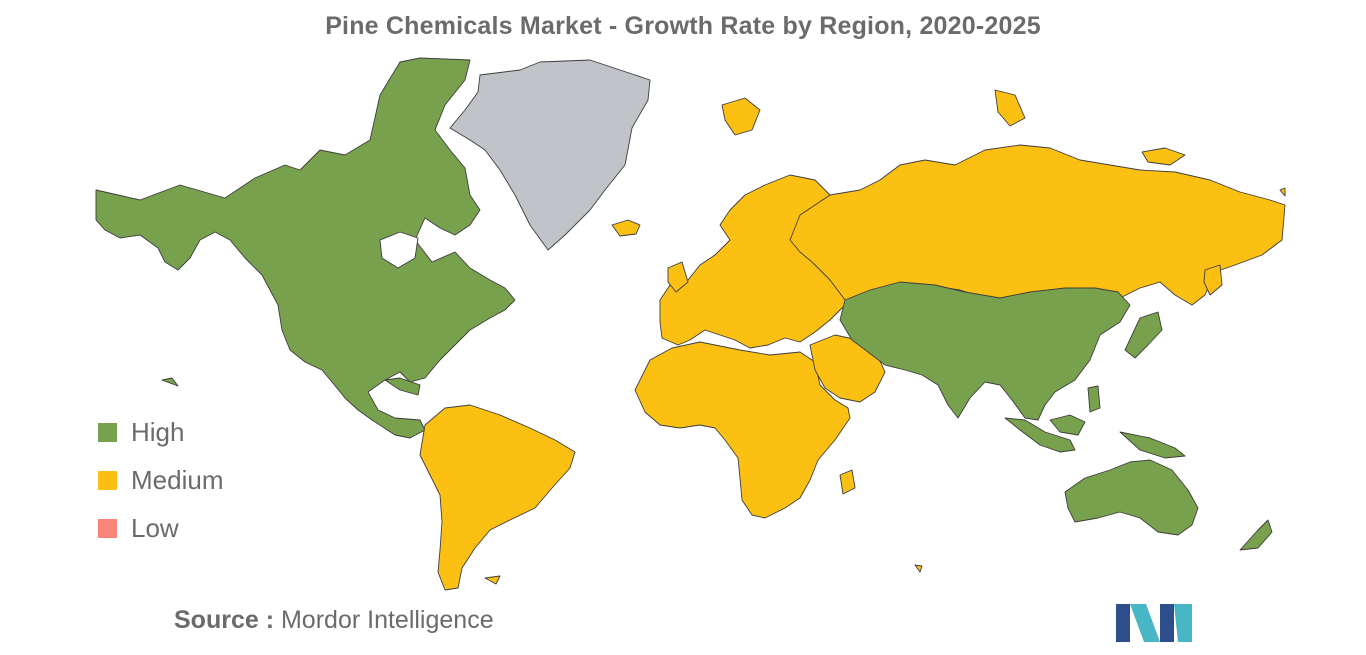  What do you see at coordinates (107, 432) in the screenshot?
I see `legend-swatch-high` at bounding box center [107, 432].